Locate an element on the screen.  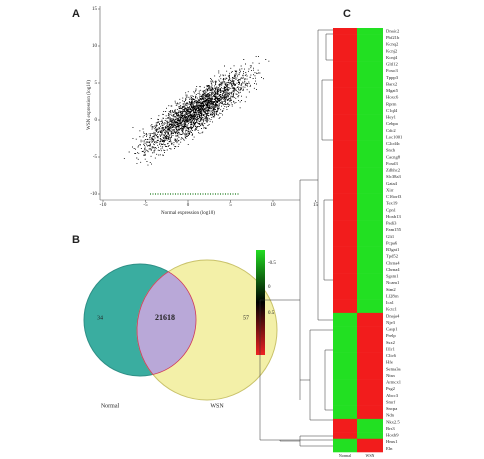
gene-label: Cebpa is located at coordinates (392, 123).